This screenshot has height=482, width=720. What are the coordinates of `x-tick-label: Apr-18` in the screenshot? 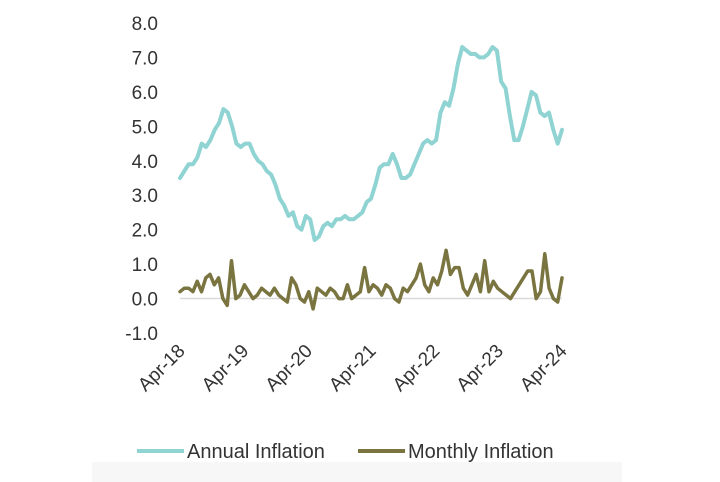 It's located at (161, 368).